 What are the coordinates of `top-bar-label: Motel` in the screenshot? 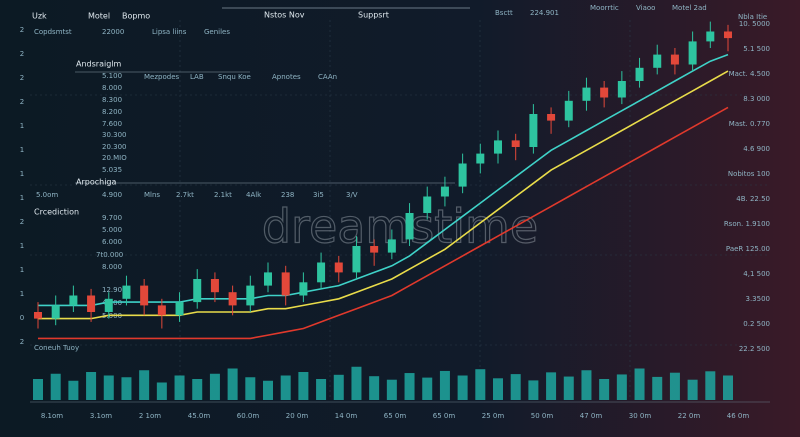 It's located at (99, 16).